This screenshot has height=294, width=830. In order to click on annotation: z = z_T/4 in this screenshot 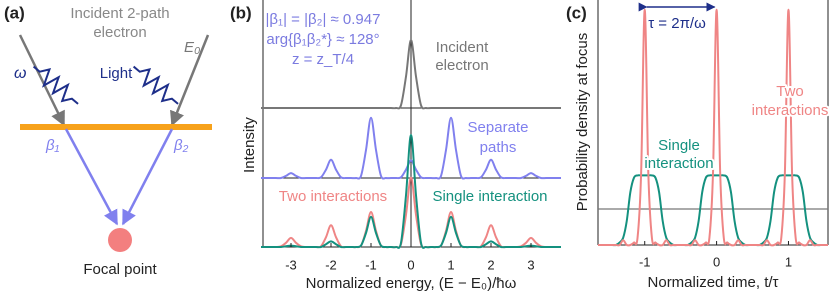, I will do `click(323, 59)`.